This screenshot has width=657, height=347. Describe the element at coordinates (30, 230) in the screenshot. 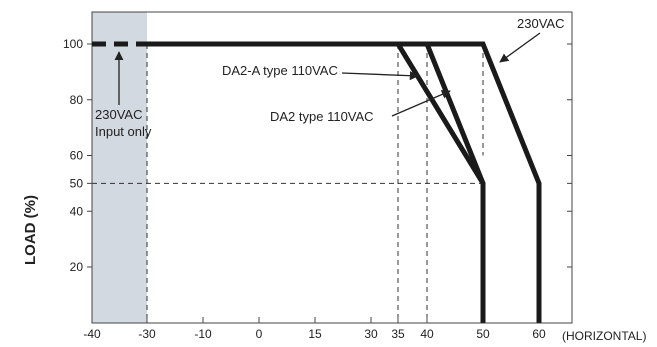

I see `y-axis-label: LOAD (%)` at that location.